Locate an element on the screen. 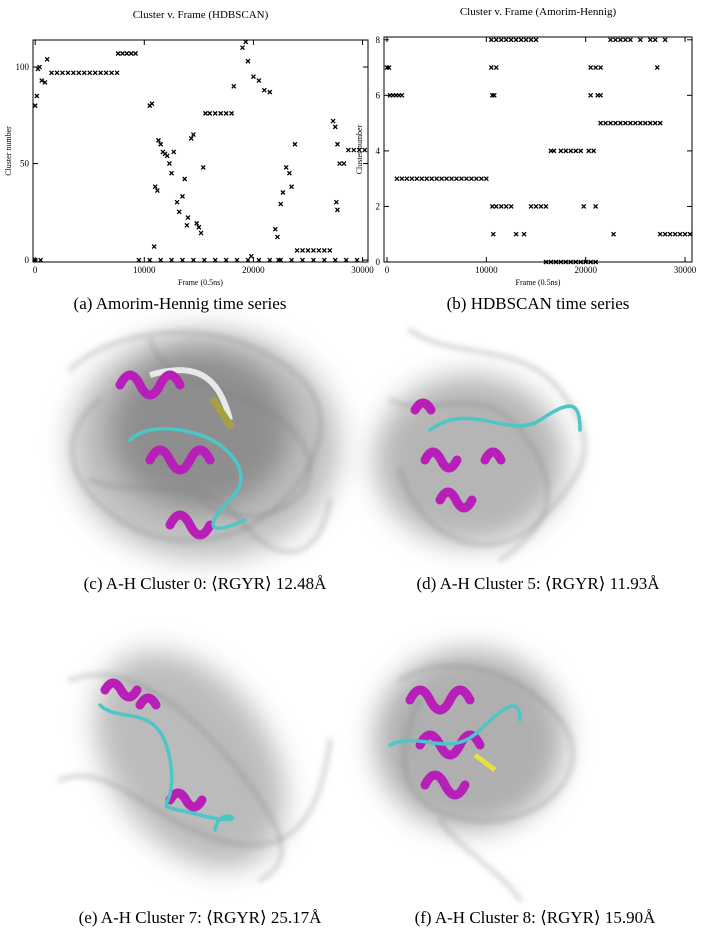 This screenshot has width=711, height=940. x-tick-label: 30000 is located at coordinates (362, 270).